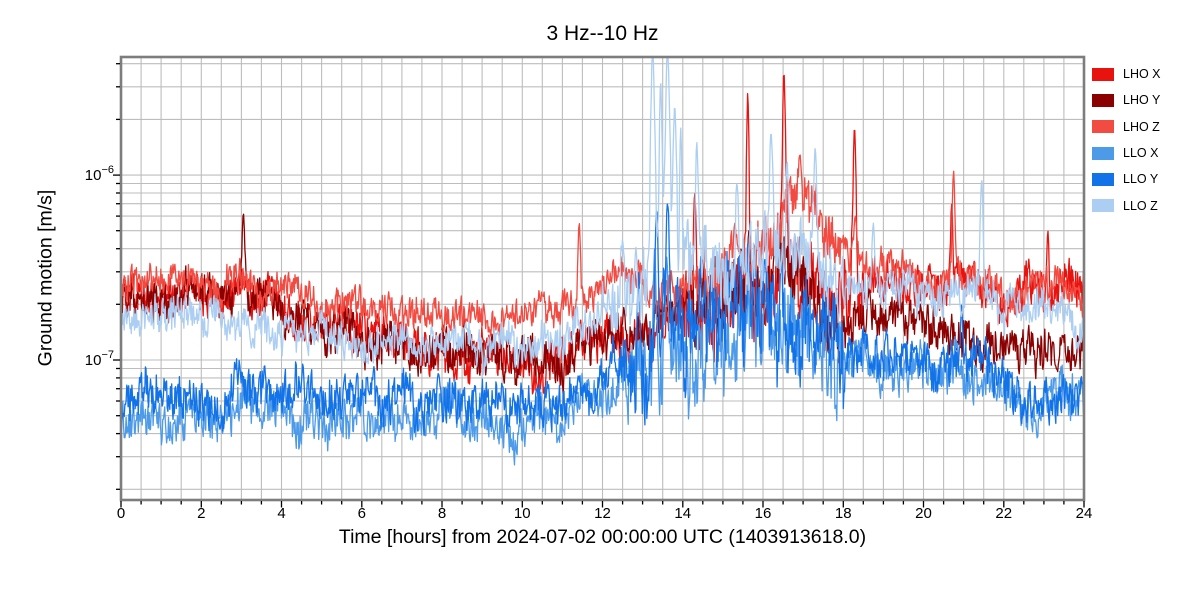  What do you see at coordinates (602, 33) in the screenshot?
I see `chart-title: 3 Hz--10 Hz` at bounding box center [602, 33].